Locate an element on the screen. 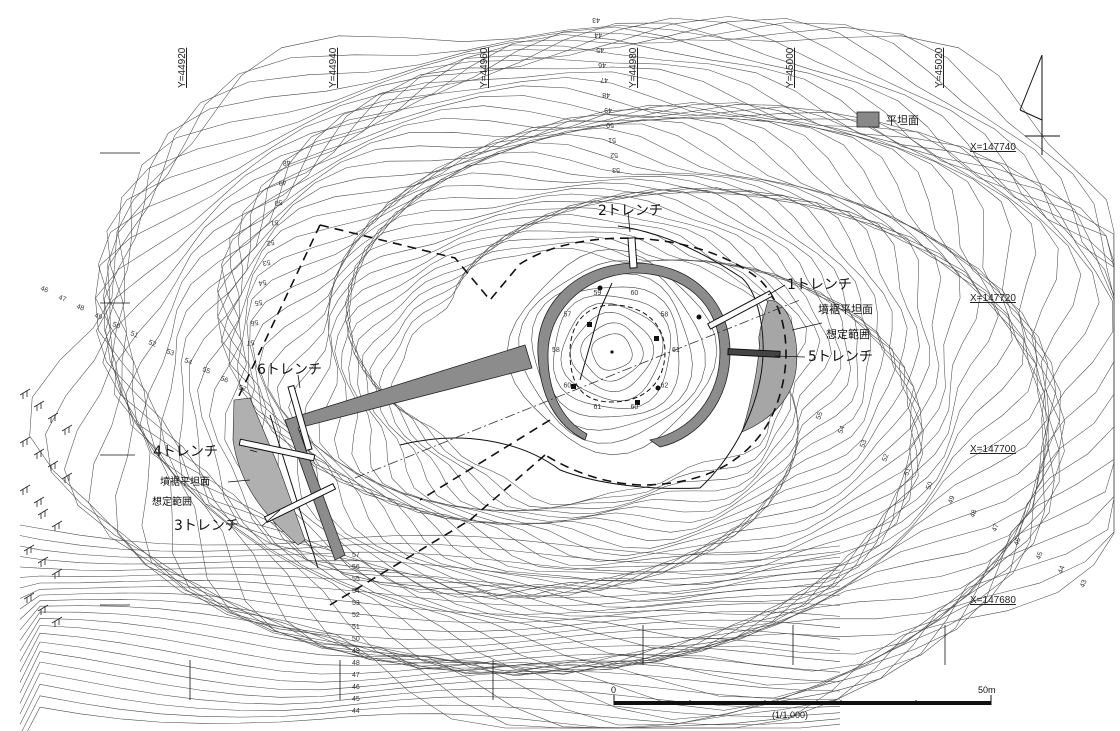 The image size is (1120, 731). mound-summit-outline is located at coordinates (617, 353).